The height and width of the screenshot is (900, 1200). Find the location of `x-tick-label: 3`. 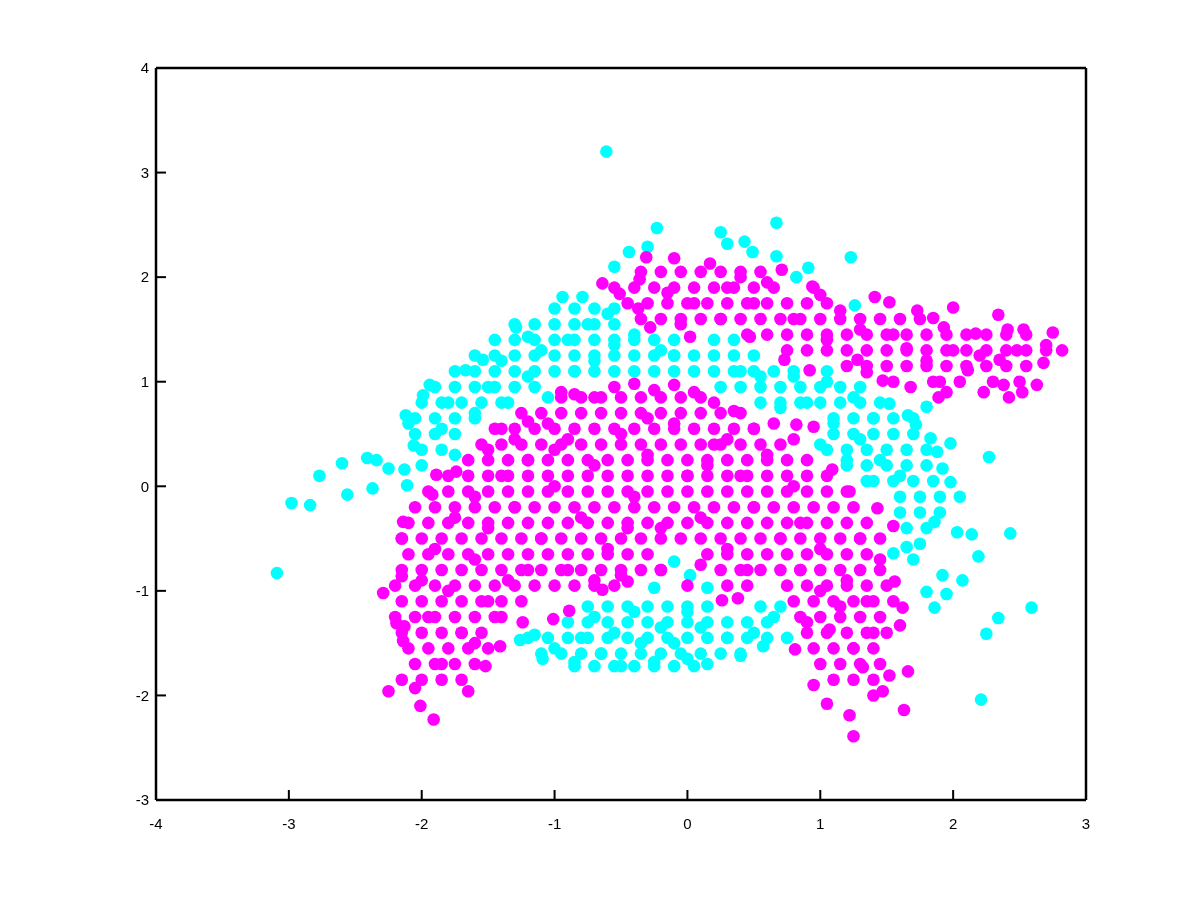

x-tick-label: 3 is located at coordinates (1086, 823).